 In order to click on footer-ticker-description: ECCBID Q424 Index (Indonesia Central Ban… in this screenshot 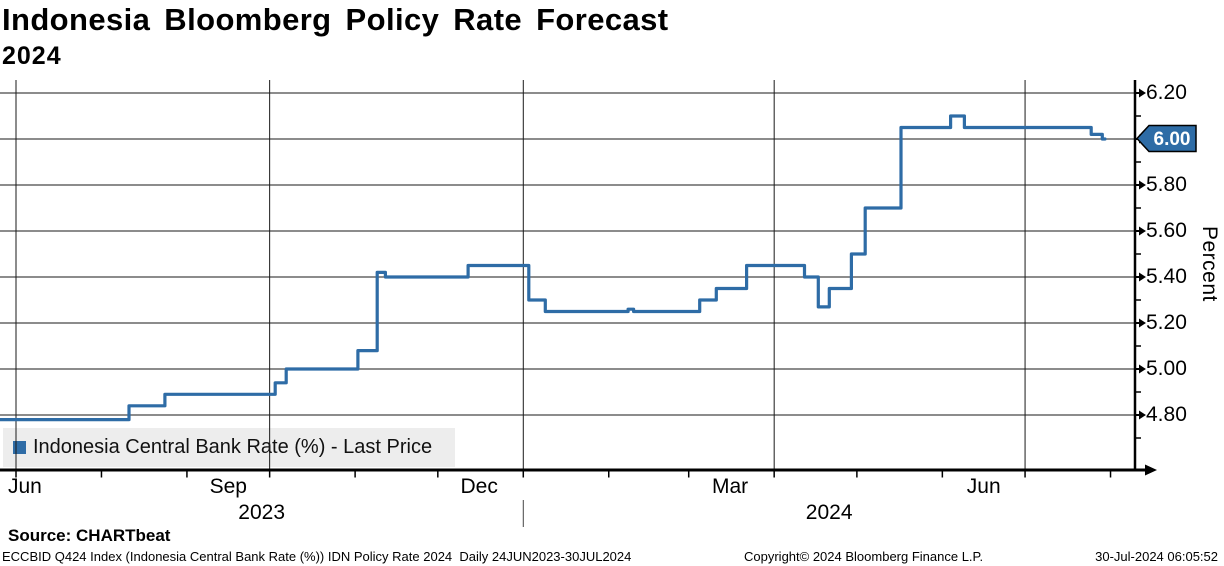, I will do `click(317, 556)`.